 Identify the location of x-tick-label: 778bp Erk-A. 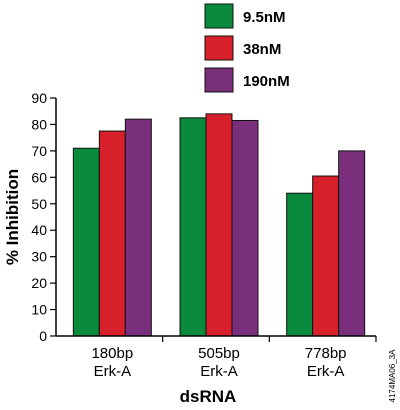
(326, 362).